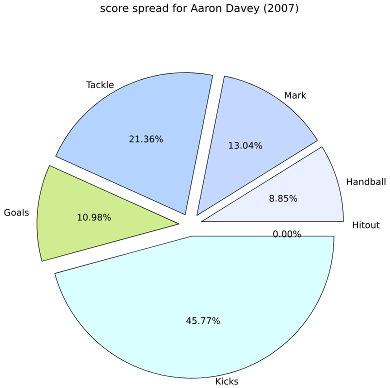 The width and height of the screenshot is (390, 388). Describe the element at coordinates (100, 84) in the screenshot. I see `slice-label: Tackle` at that location.